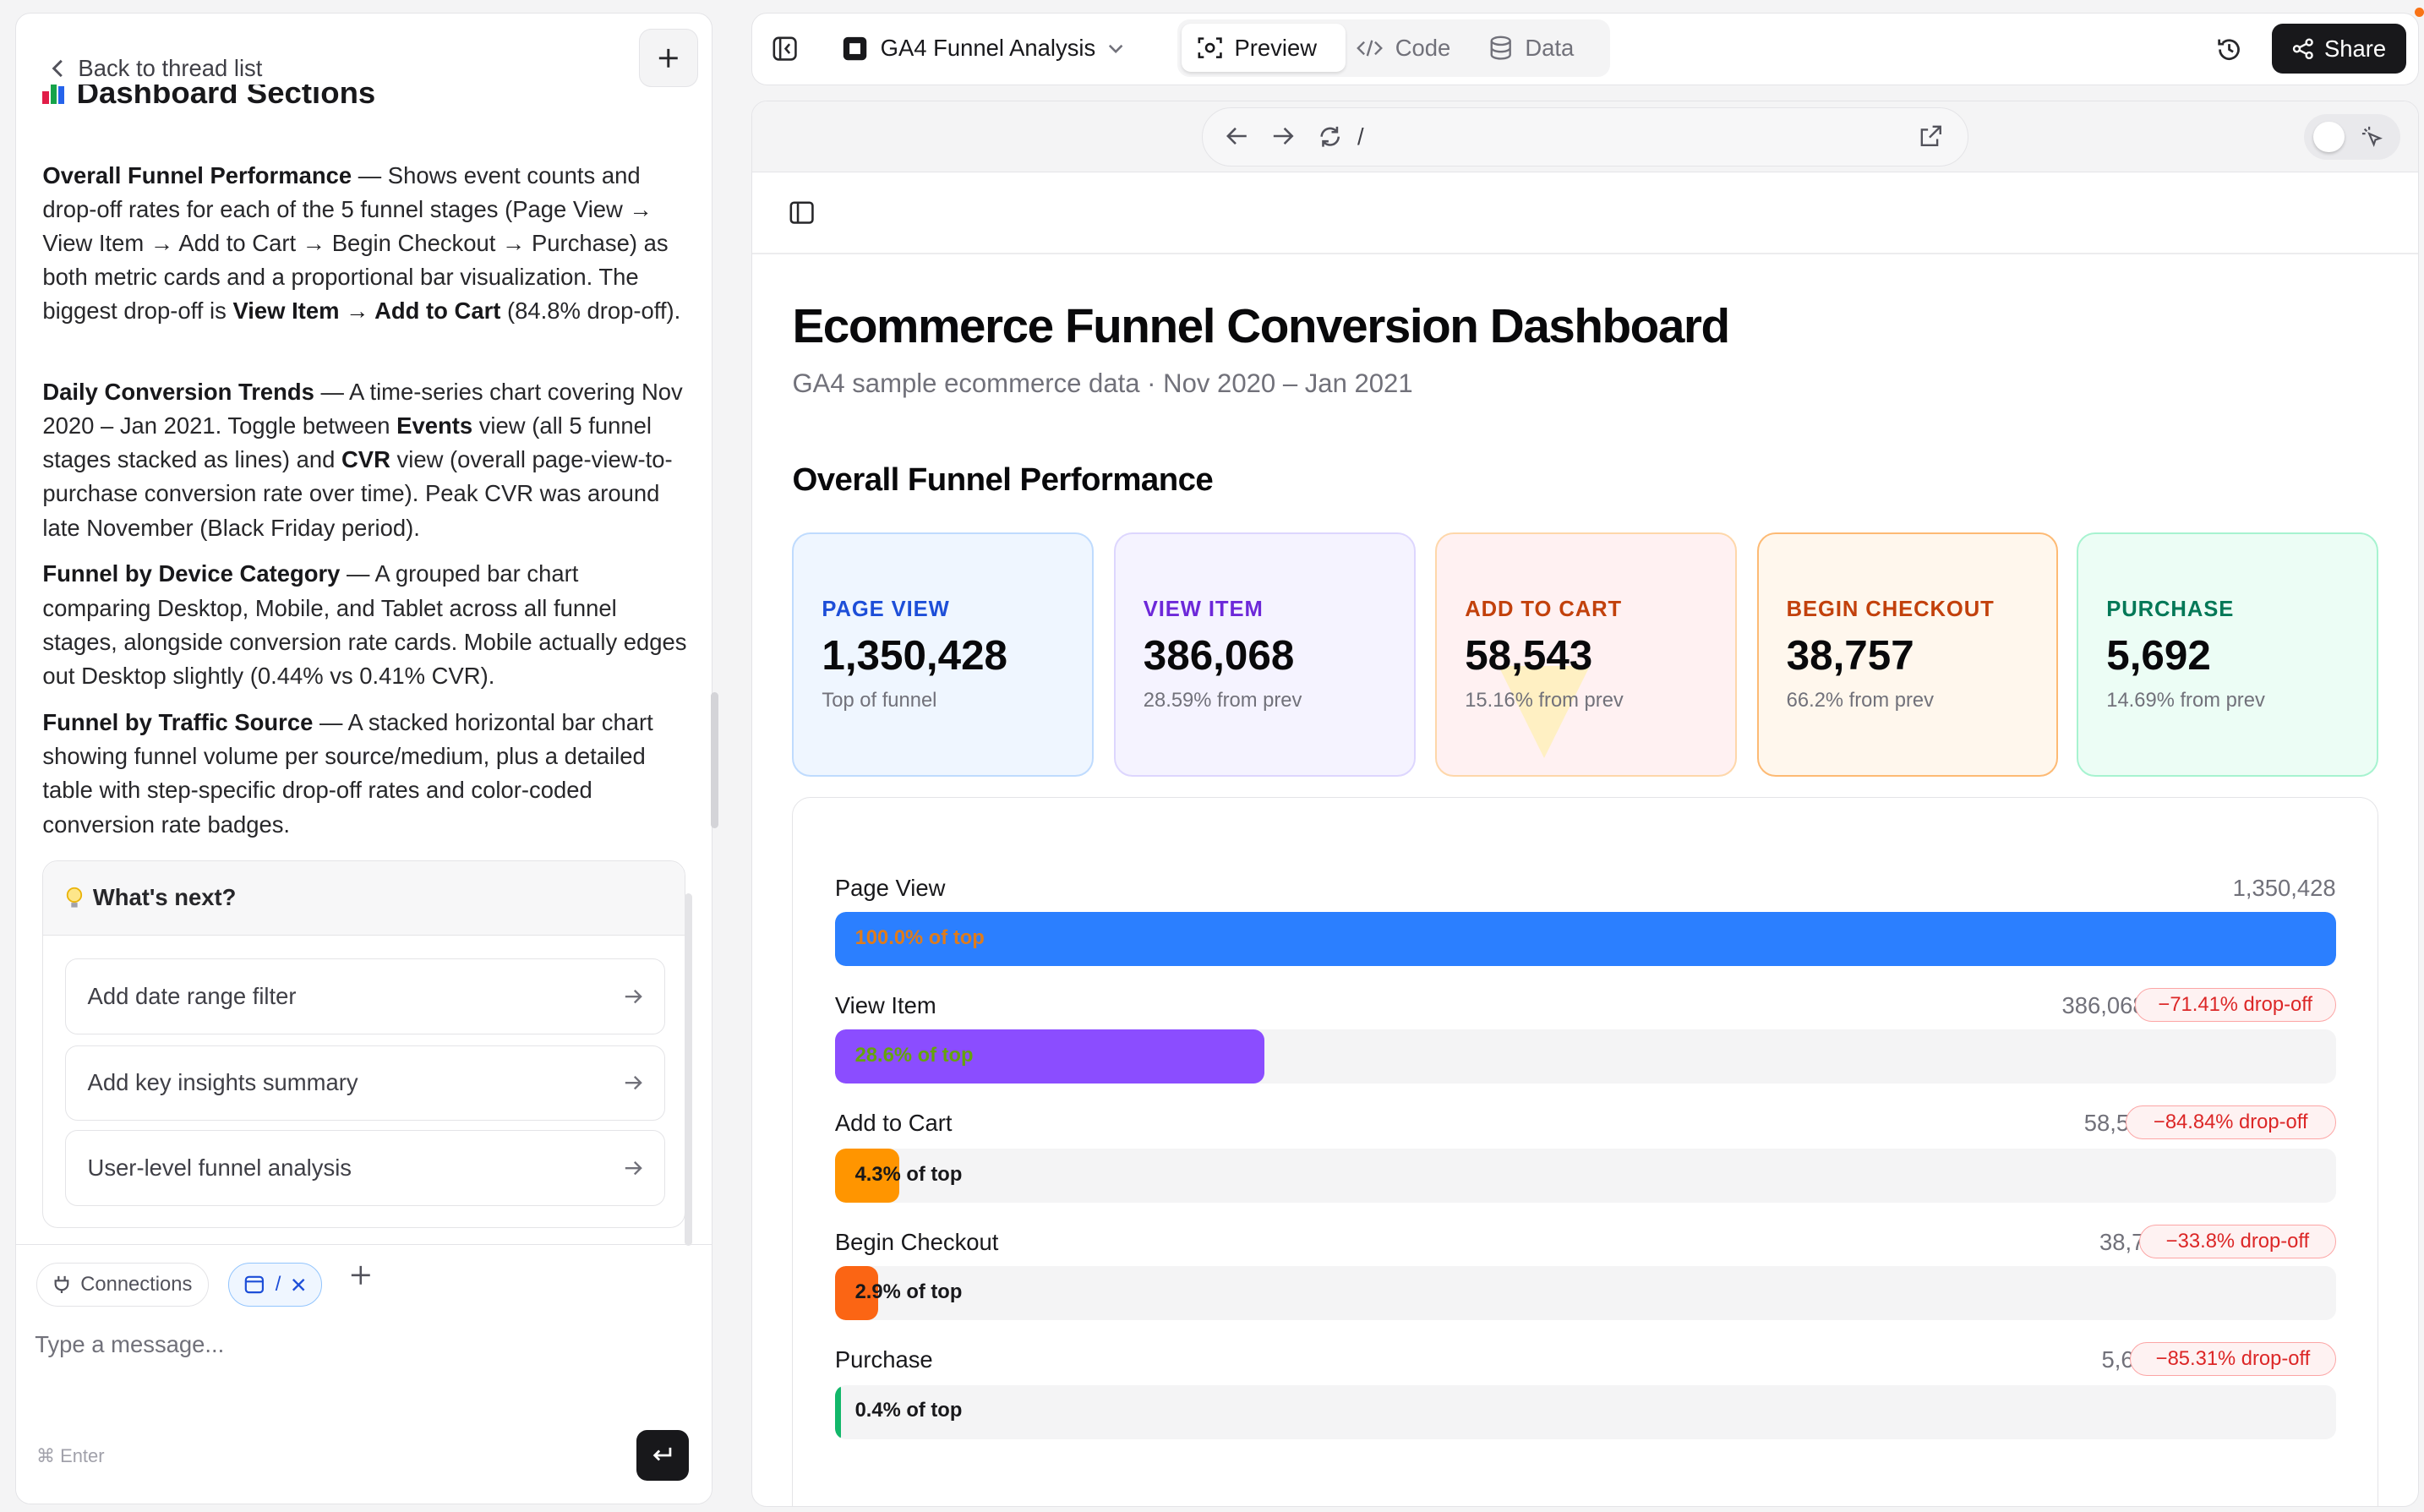 This screenshot has width=2424, height=1512. Describe the element at coordinates (298, 1284) in the screenshot. I see `close-icon` at that location.